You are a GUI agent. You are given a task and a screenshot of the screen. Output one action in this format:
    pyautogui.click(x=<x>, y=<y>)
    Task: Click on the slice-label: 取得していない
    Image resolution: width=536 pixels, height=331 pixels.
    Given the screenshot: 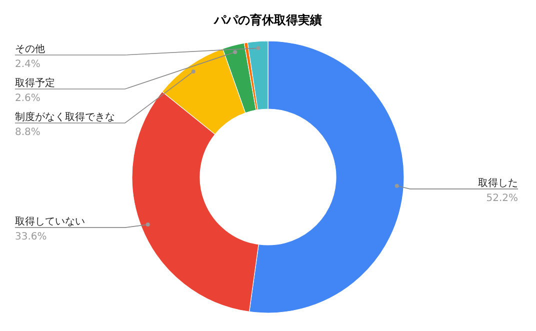 What is the action you would take?
    pyautogui.click(x=50, y=222)
    